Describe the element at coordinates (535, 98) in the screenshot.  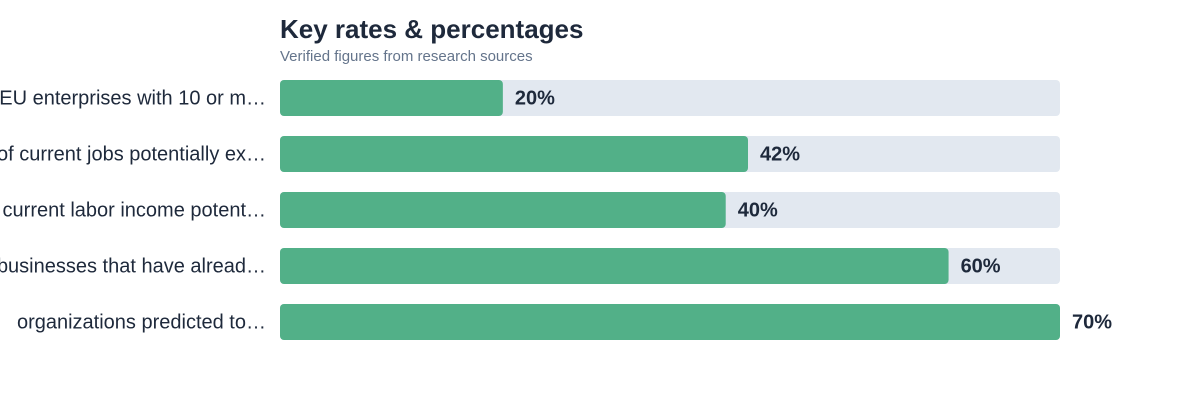
I see `value-label: 20%` at that location.